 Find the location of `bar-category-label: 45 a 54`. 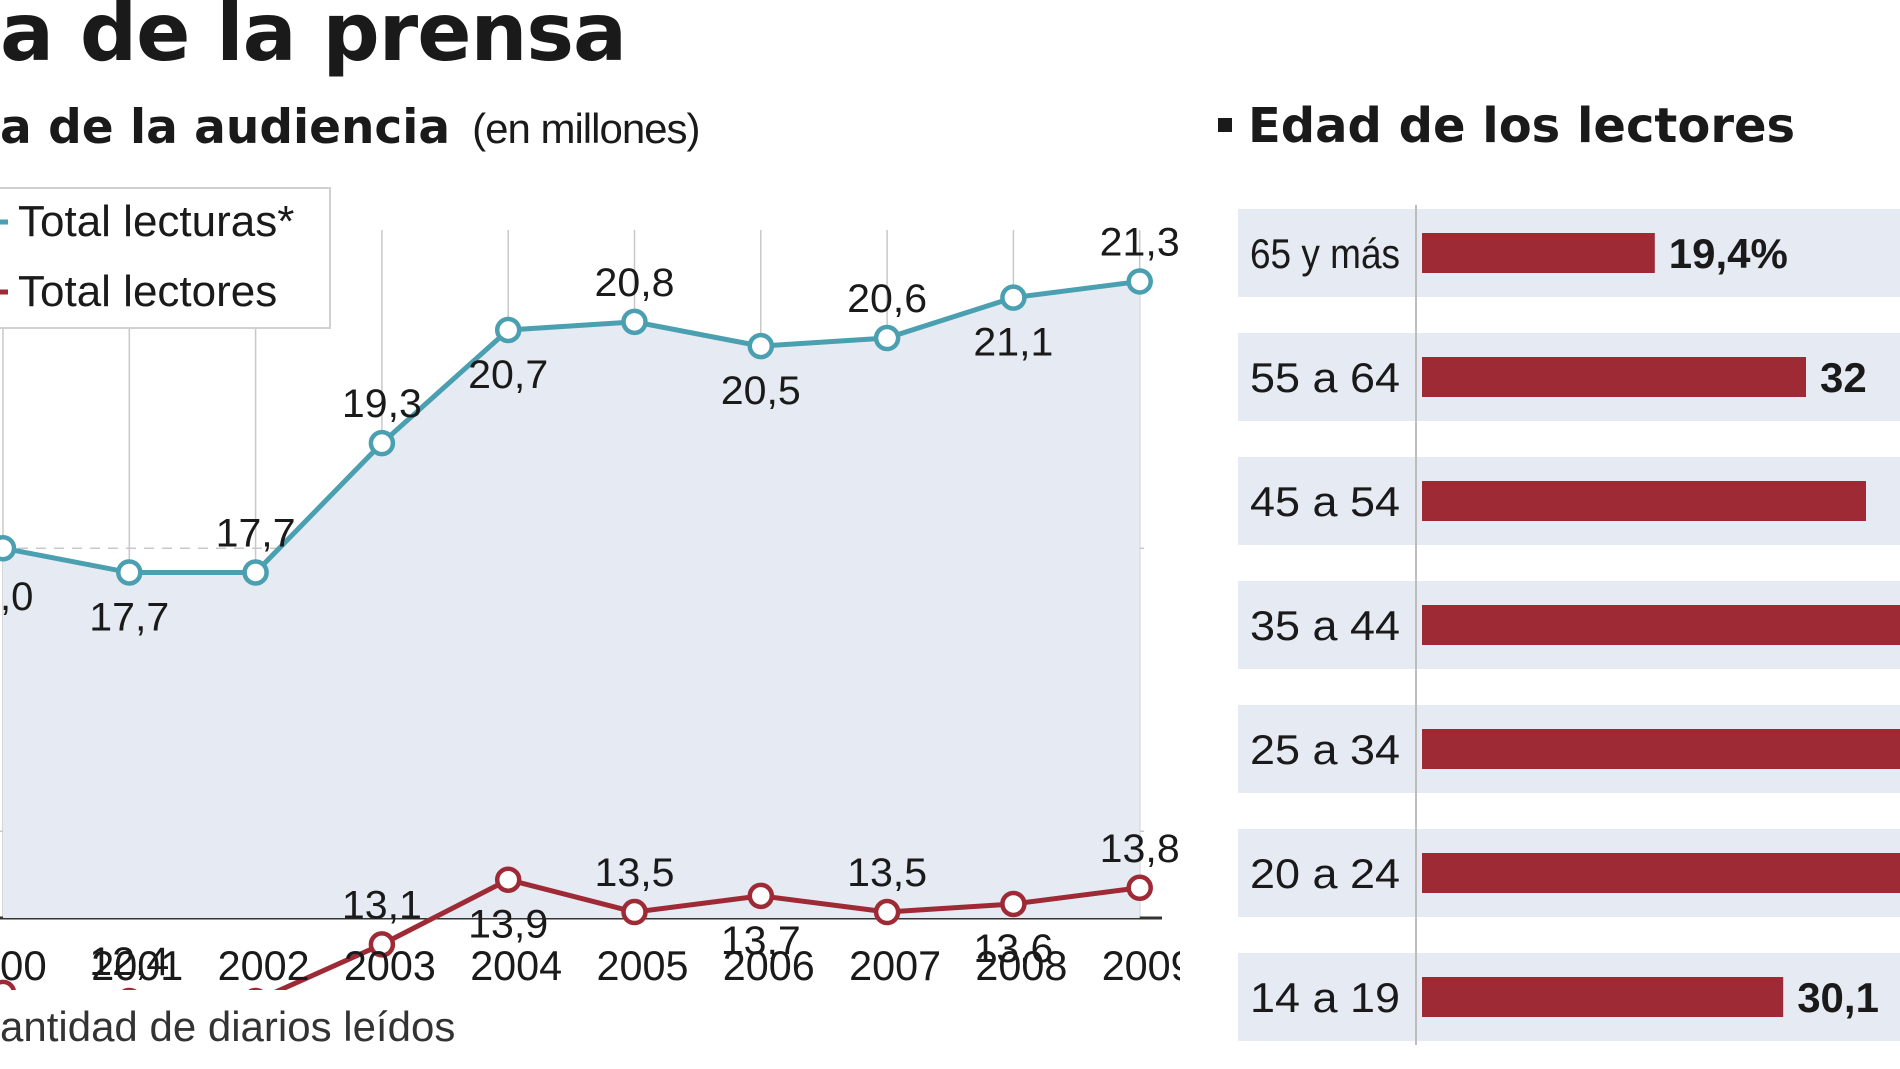

bar-category-label: 45 a 54 is located at coordinates (1325, 501).